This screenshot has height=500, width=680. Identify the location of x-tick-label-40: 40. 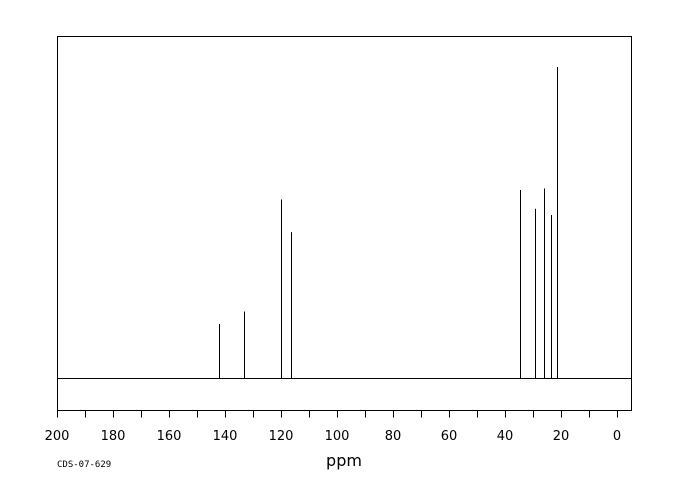
(505, 436).